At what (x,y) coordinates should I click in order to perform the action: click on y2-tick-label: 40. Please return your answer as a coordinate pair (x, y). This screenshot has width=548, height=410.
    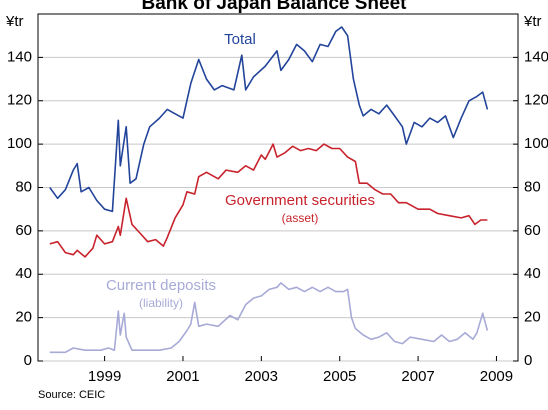
    Looking at the image, I should click on (532, 273).